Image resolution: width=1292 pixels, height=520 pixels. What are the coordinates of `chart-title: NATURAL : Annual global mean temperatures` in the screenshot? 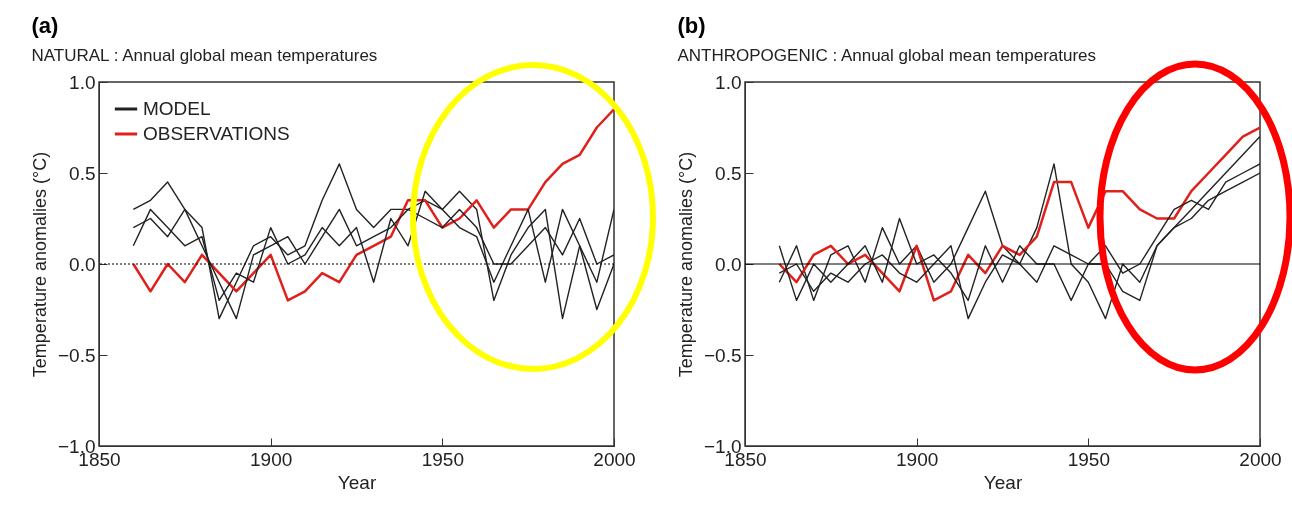 It's located at (204, 55).